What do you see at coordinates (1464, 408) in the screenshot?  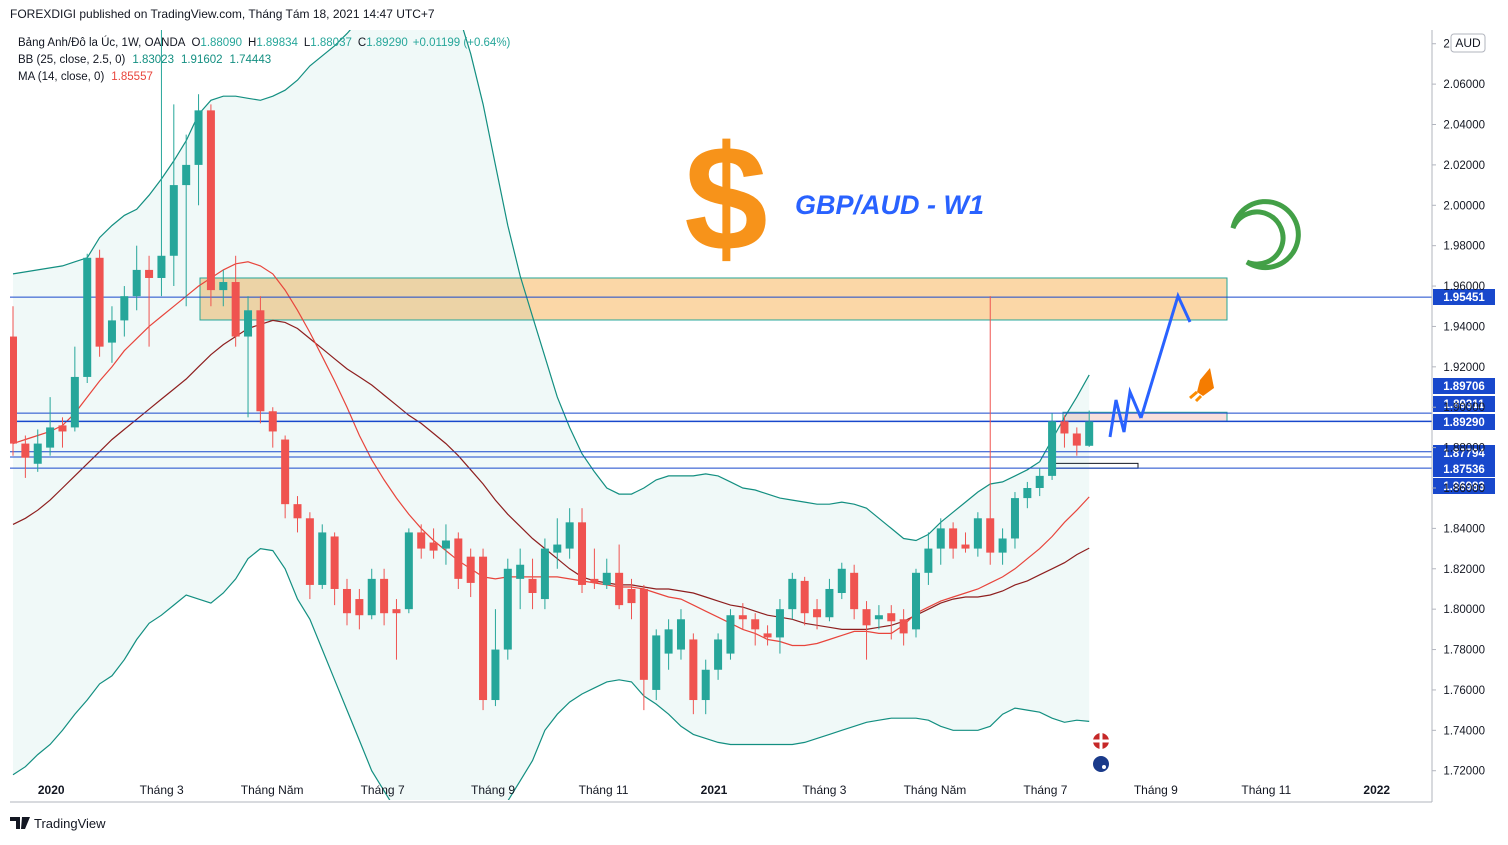 I see `y-tick-label: 1.90000` at bounding box center [1464, 408].